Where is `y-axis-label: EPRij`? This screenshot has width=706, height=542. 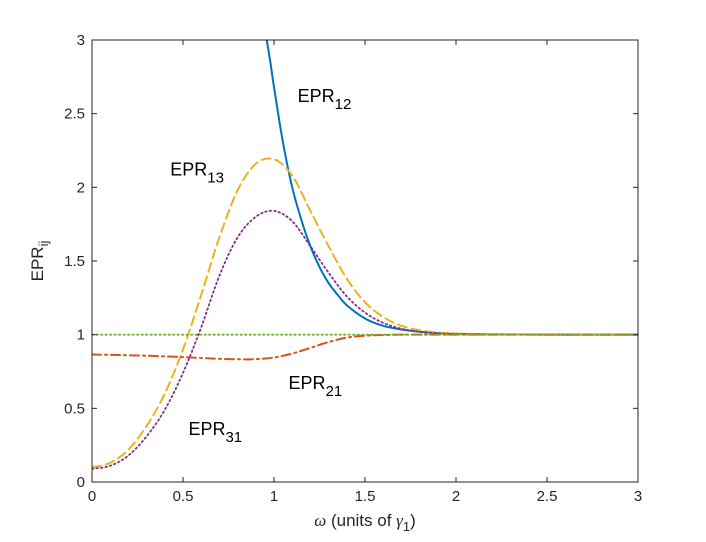 y-axis-label: EPRij is located at coordinates (39, 261).